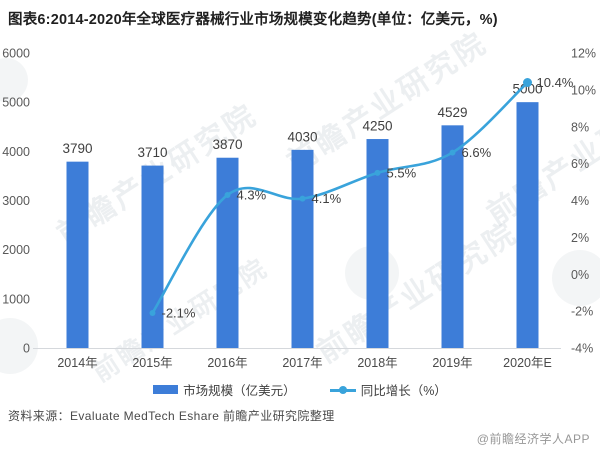  I want to click on line-value-label: 6.6%, so click(477, 152).